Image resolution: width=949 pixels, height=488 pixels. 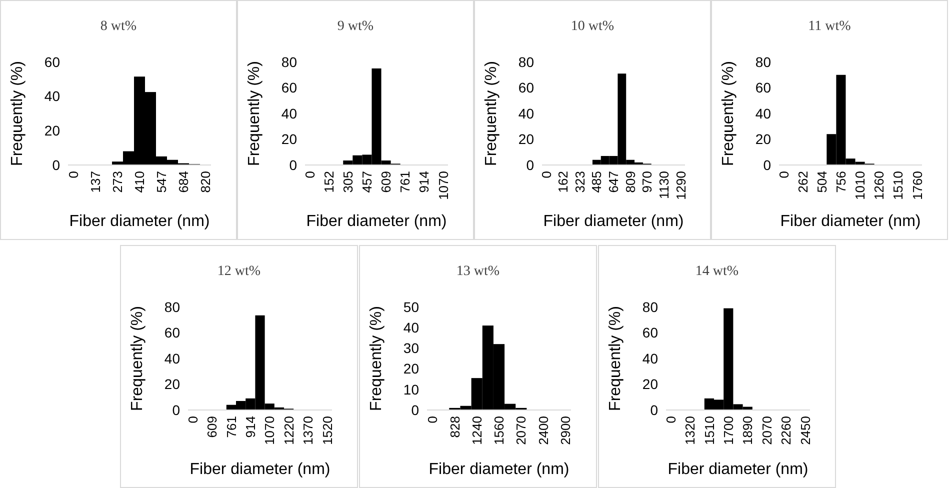 What do you see at coordinates (664, 185) in the screenshot?
I see `x-tick-label: 1130` at bounding box center [664, 185].